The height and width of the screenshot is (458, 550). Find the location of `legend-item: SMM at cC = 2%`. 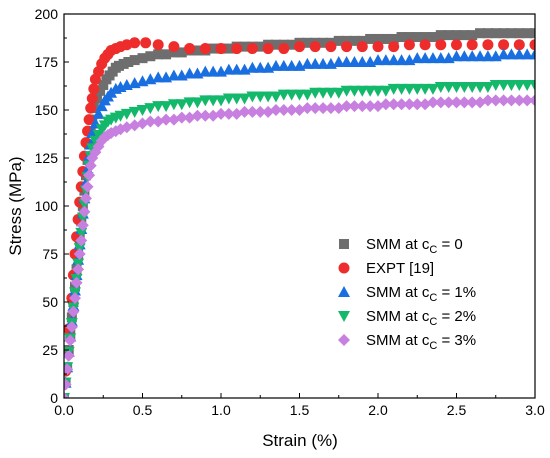

legend-item: SMM at cC = 2% is located at coordinates (407, 318).